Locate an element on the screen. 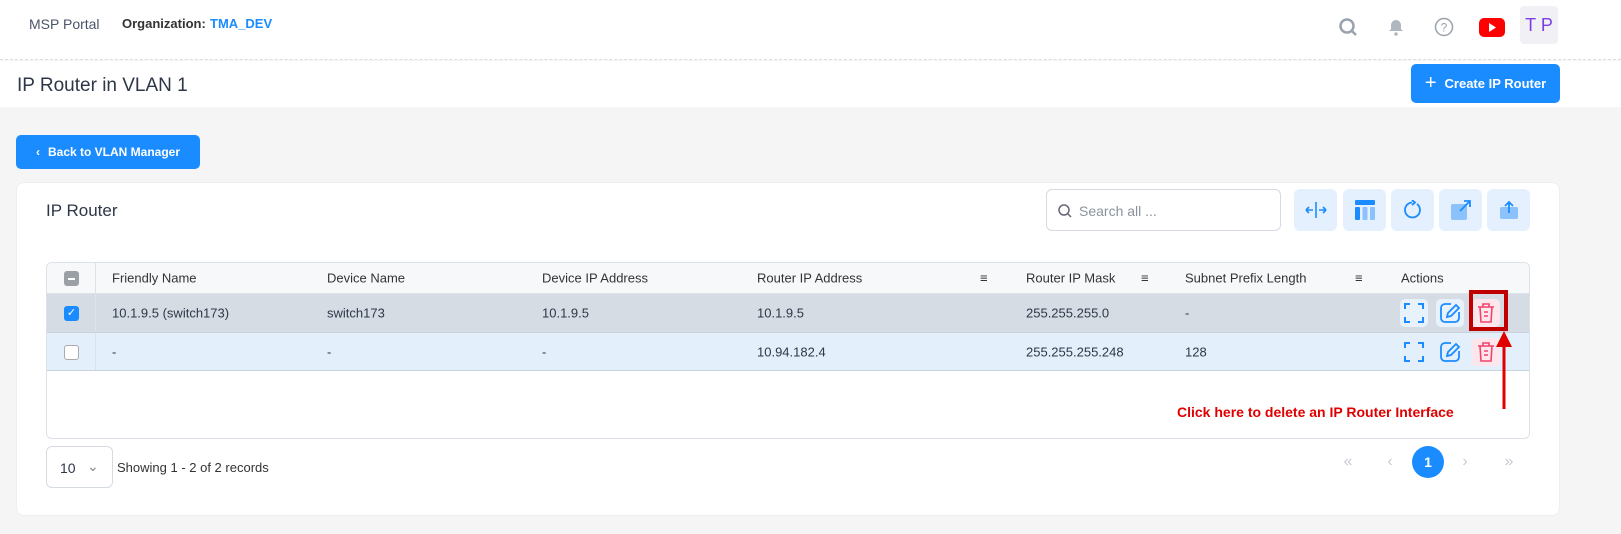 The width and height of the screenshot is (1621, 534). table-row: - - - 10.94.182.4 255.255.255.248 128 is located at coordinates (788, 352).